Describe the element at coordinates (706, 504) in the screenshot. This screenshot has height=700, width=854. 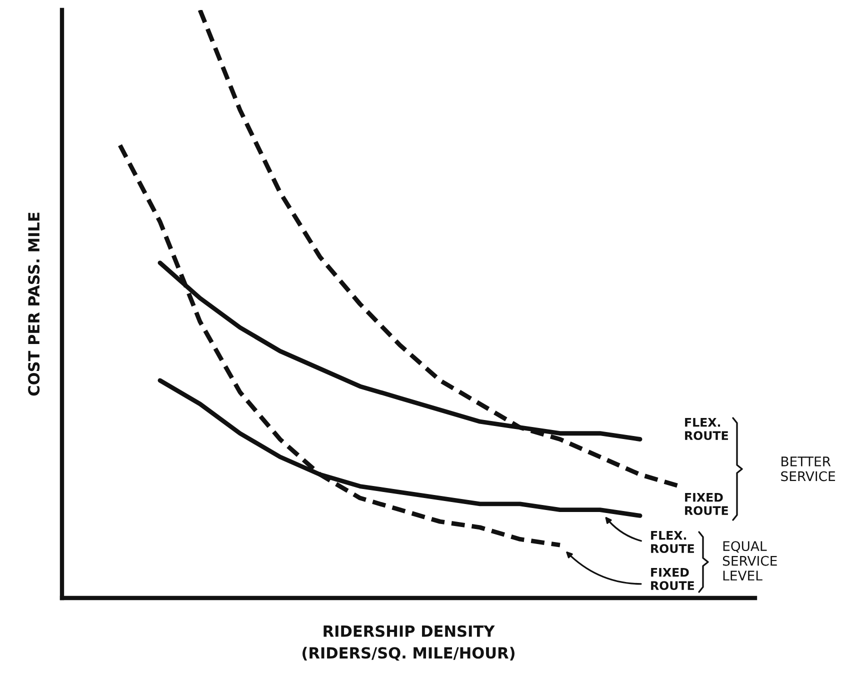
I see `series-label: FIXED ROUTE` at that location.